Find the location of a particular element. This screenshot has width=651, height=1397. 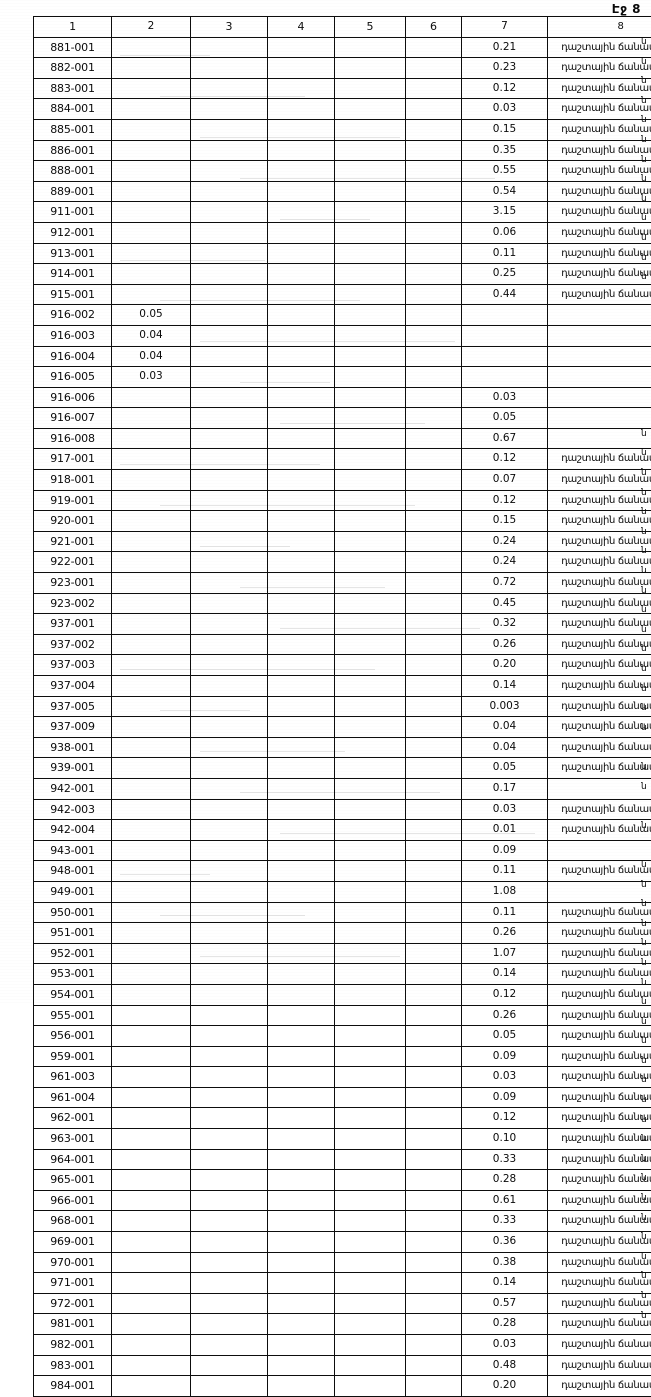

cell-c1: 950-001 is located at coordinates (73, 912).